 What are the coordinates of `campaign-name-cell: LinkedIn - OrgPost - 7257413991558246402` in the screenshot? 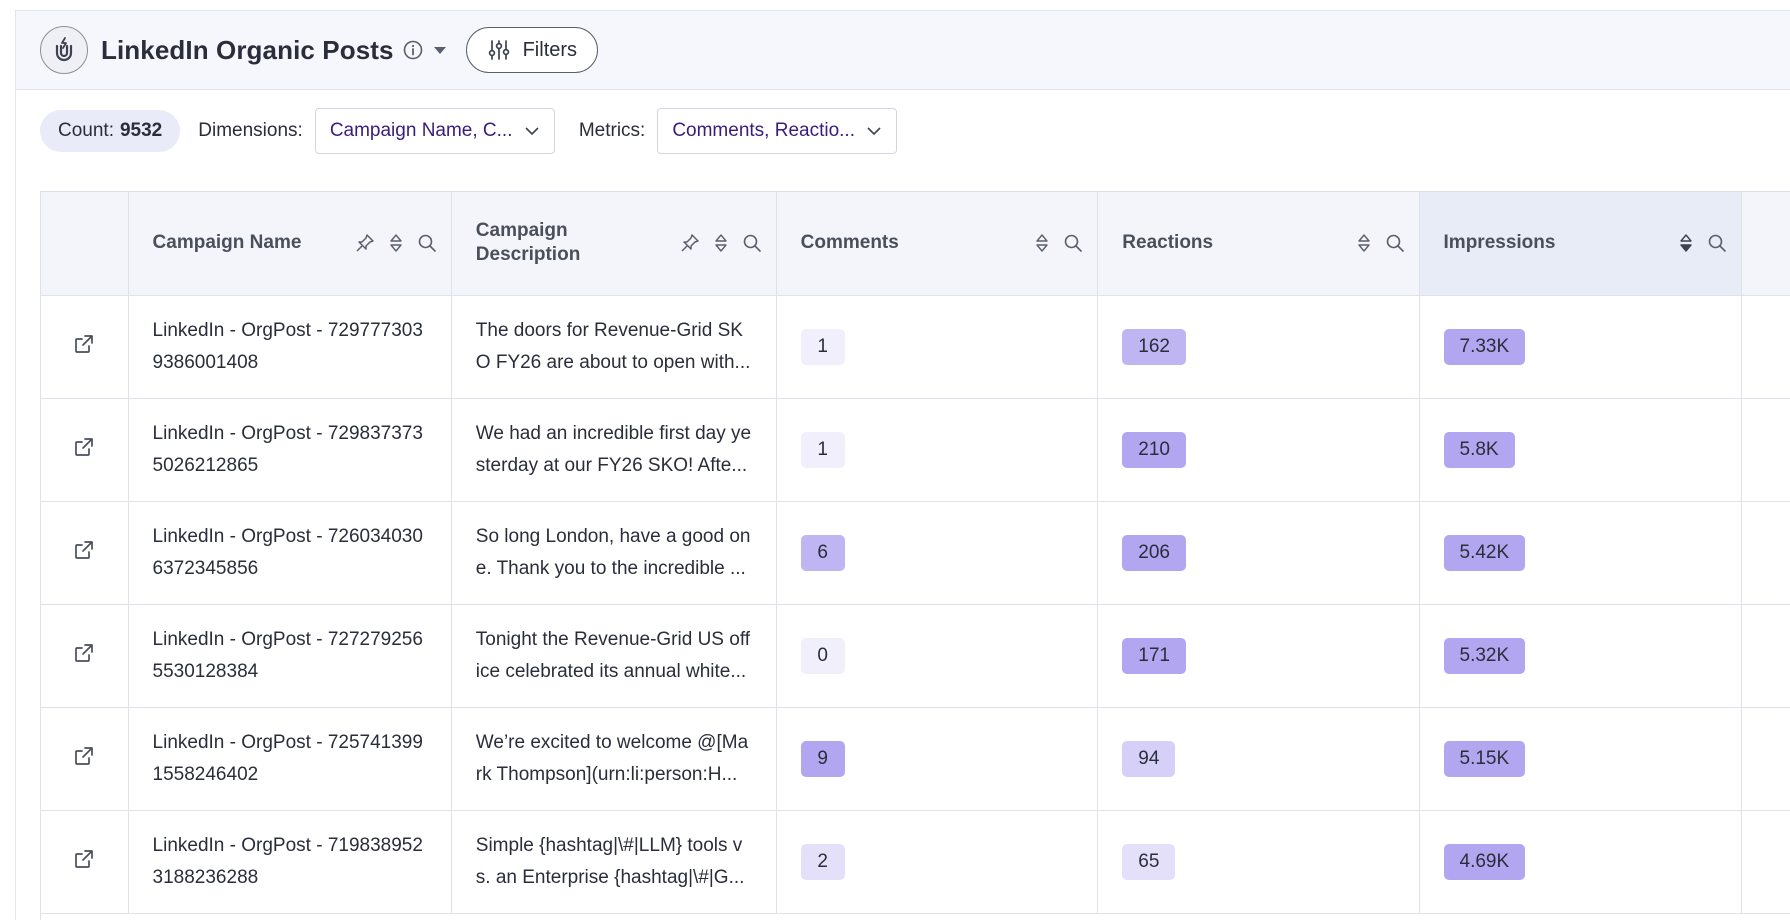 It's located at (290, 759).